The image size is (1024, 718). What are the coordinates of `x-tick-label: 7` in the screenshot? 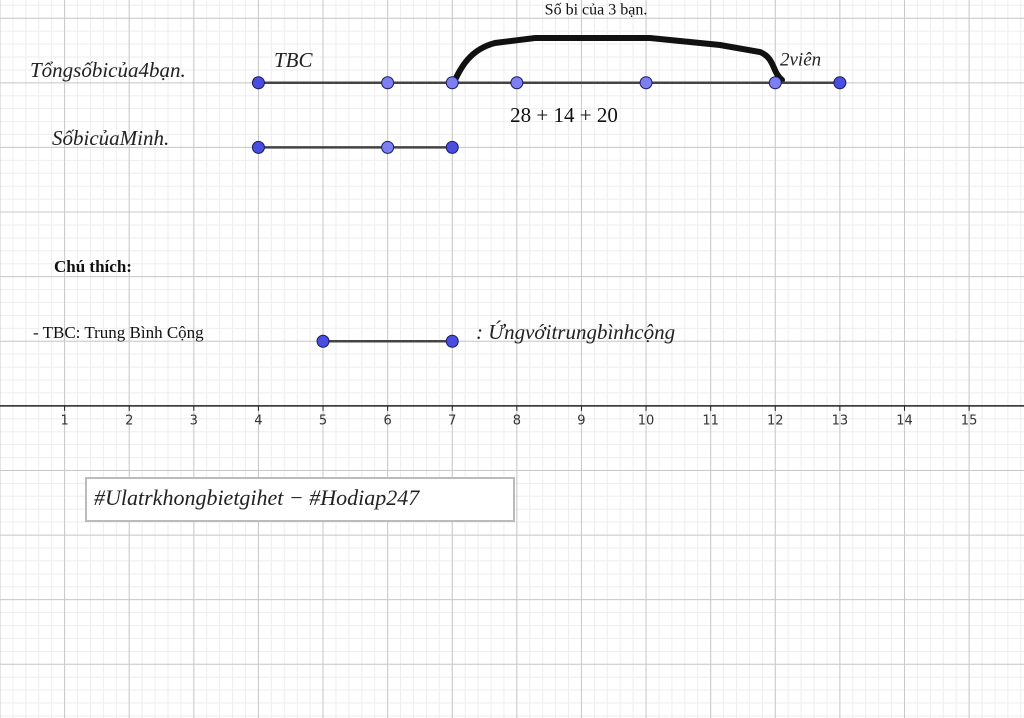 It's located at (452, 420).